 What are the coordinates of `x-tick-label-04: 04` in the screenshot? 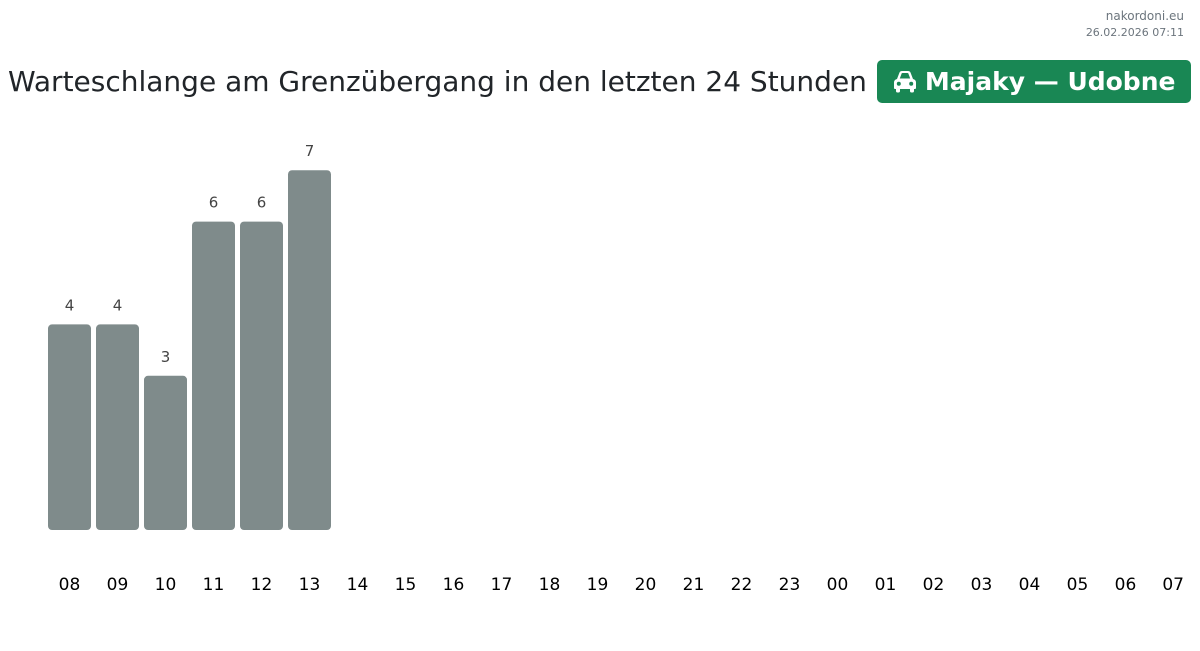 It's located at (1030, 585).